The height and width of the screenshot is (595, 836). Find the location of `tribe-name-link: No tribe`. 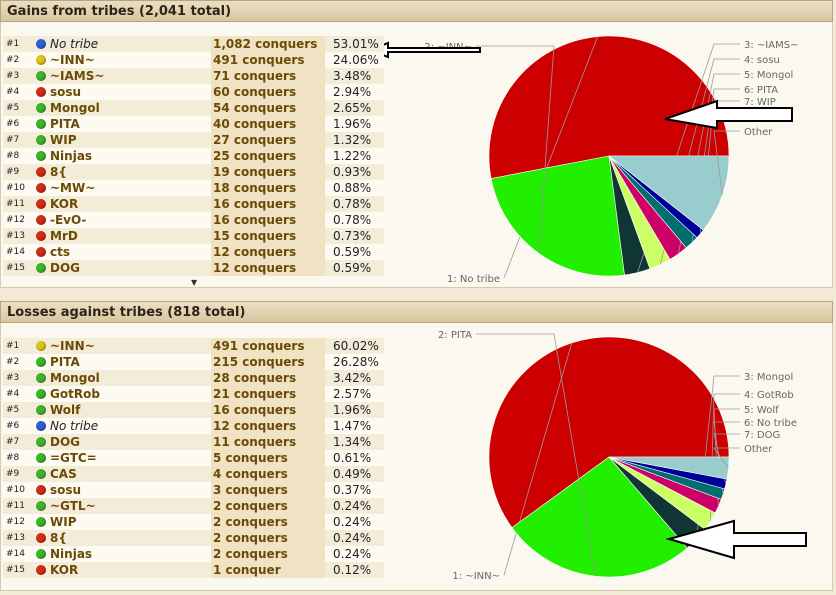

tribe-name-link: No tribe is located at coordinates (74, 44).